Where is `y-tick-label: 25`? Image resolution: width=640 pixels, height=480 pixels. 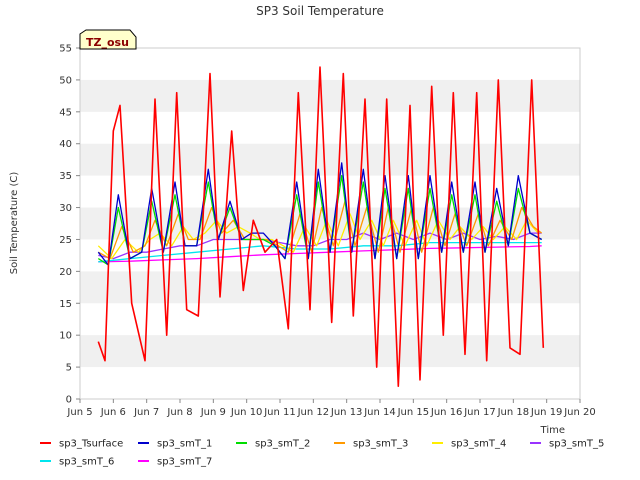
y-tick-label: 25 is located at coordinates (65, 240).